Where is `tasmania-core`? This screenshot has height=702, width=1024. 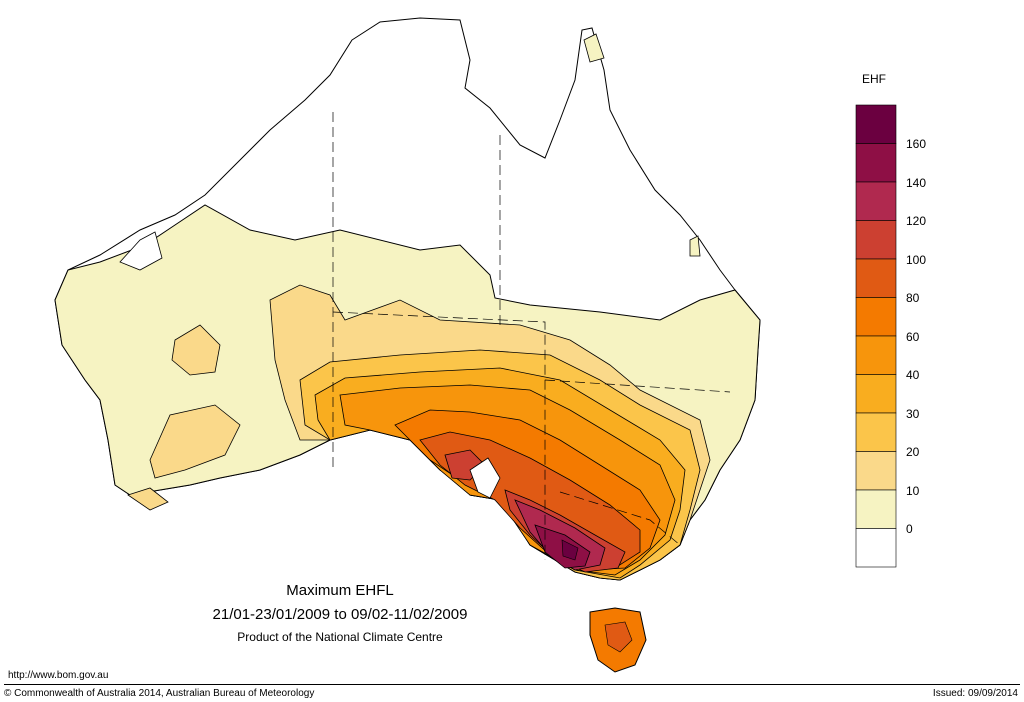
tasmania-core is located at coordinates (618, 637).